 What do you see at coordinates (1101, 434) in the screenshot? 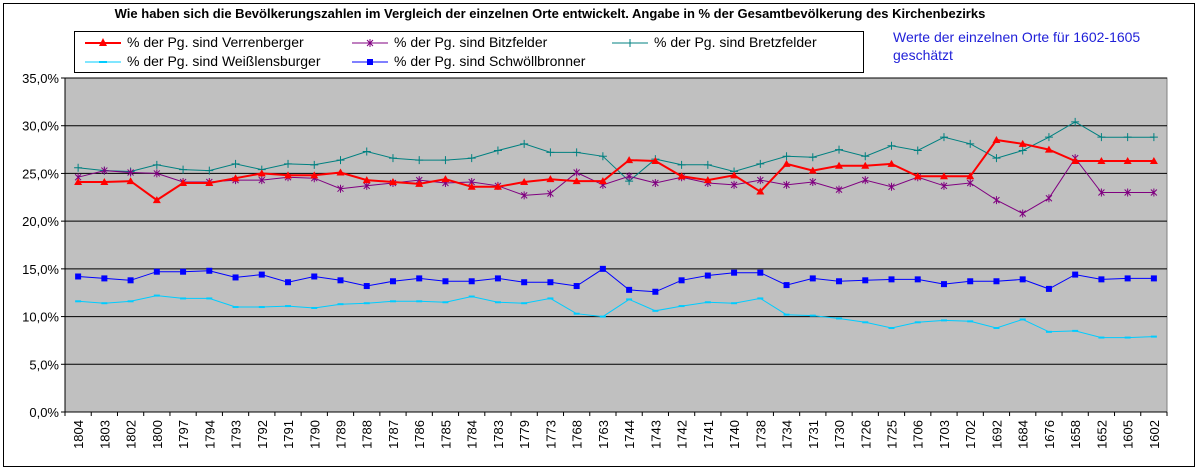
I see `x-tick-label: 1652` at bounding box center [1101, 434].